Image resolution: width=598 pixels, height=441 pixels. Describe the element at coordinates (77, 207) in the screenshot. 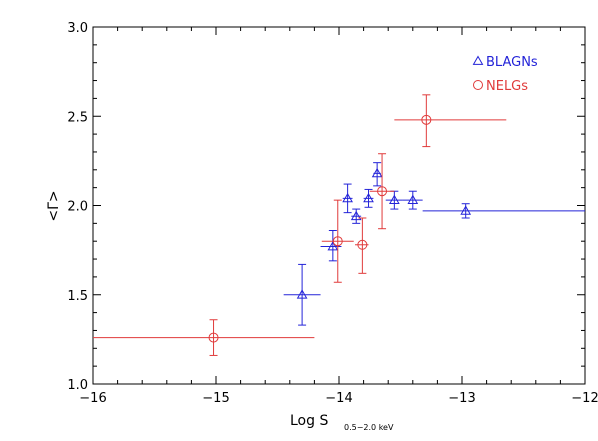

I see `y-tick-label: 2.0` at that location.